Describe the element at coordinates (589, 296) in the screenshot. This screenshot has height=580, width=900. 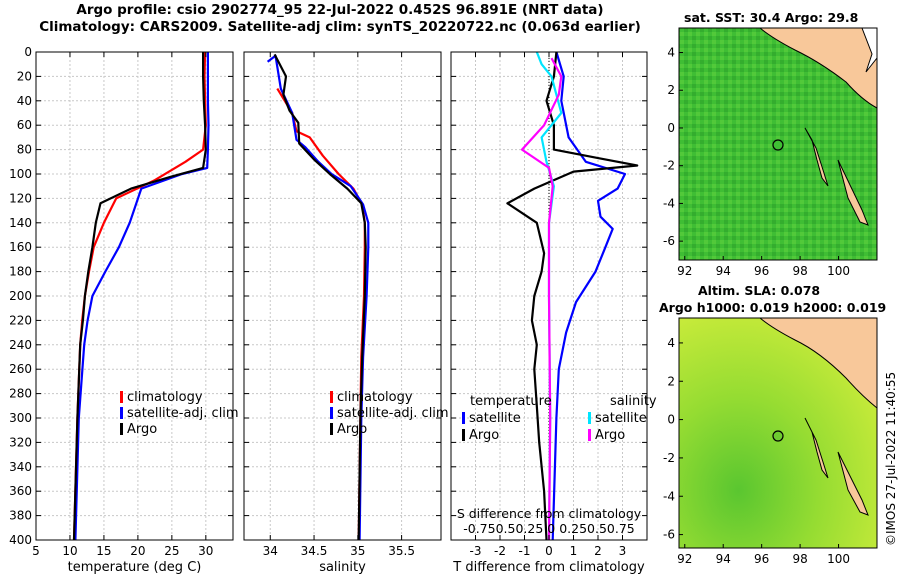
I see `series-line-temperature-satellite` at that location.